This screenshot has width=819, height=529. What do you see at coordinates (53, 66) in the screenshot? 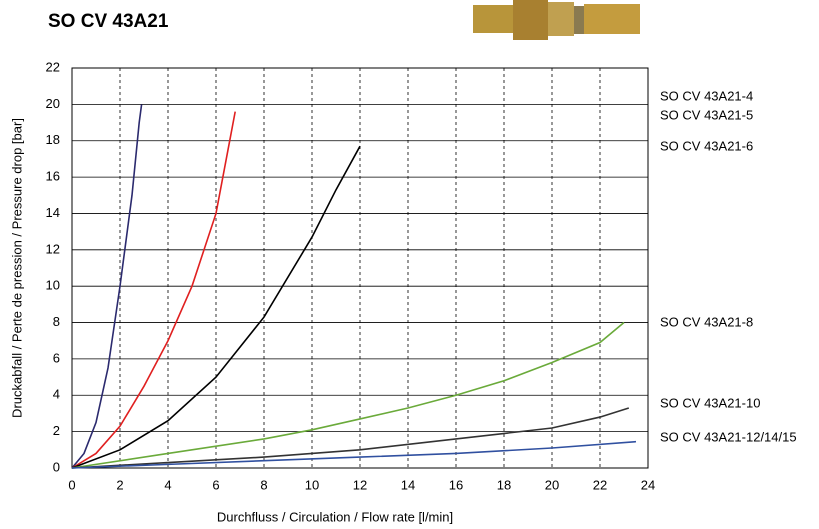
I see `y-tick-label: 22` at bounding box center [53, 66].